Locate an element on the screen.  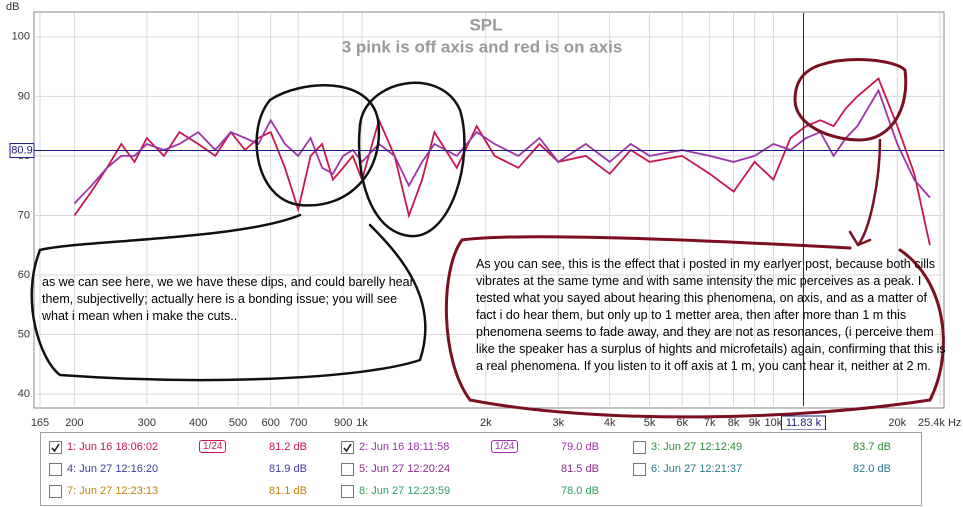
x-tick-label: 200 is located at coordinates (74, 423).